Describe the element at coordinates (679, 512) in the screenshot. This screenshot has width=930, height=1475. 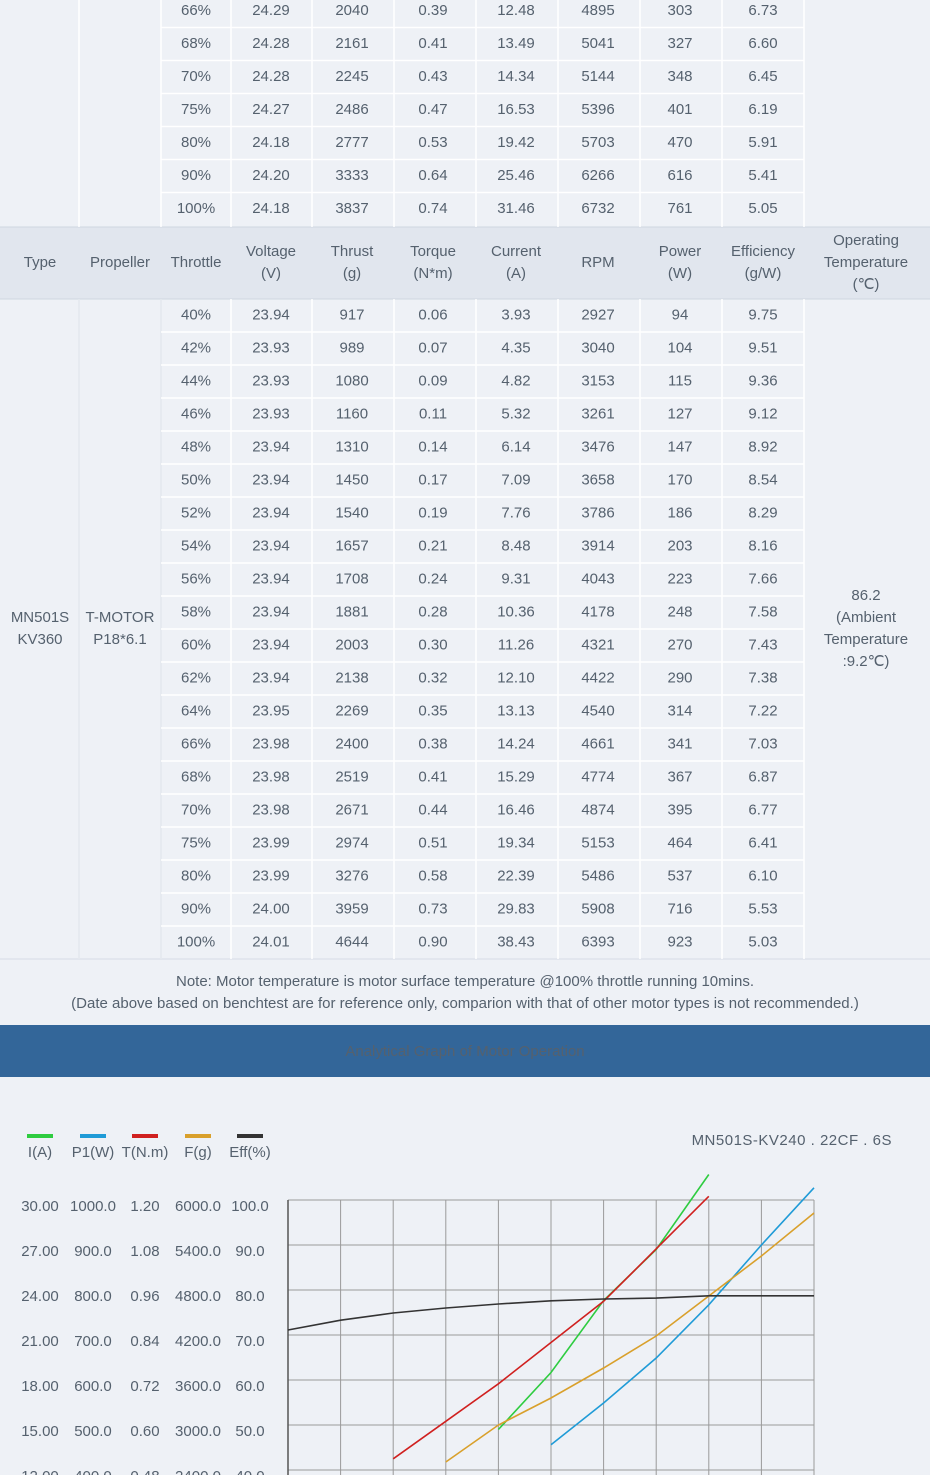
I see `table-cell: 186` at that location.